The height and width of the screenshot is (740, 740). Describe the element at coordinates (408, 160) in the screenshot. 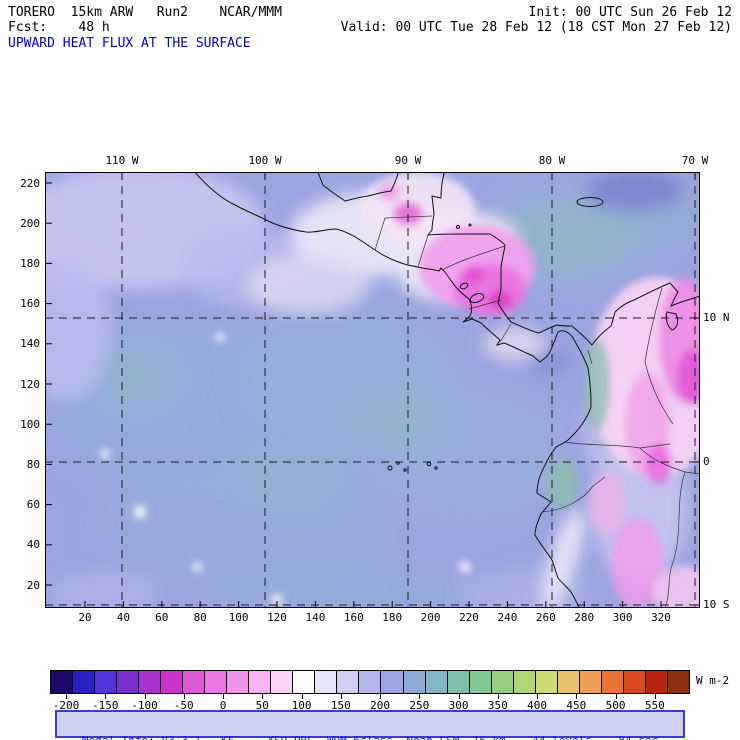

I see `top-longitude-label: 90 W` at that location.